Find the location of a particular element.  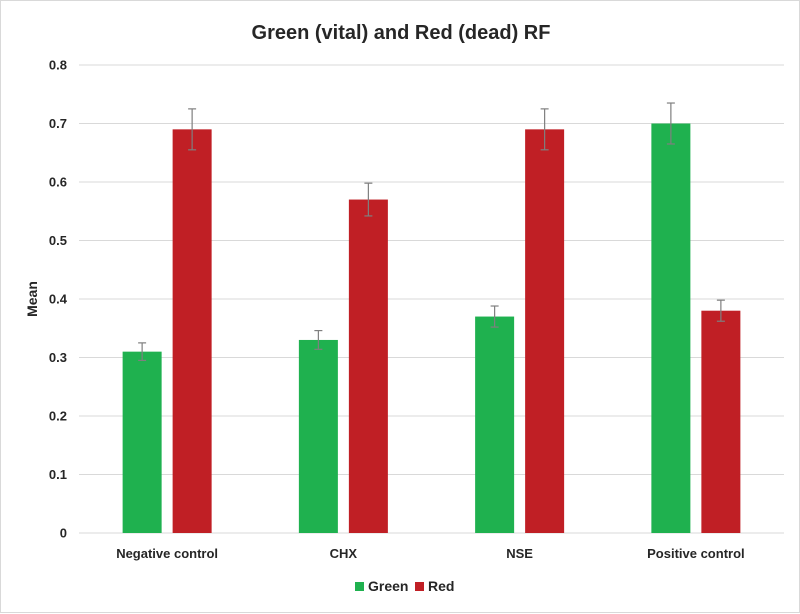

y-tick-label: 0.4 is located at coordinates (58, 299).